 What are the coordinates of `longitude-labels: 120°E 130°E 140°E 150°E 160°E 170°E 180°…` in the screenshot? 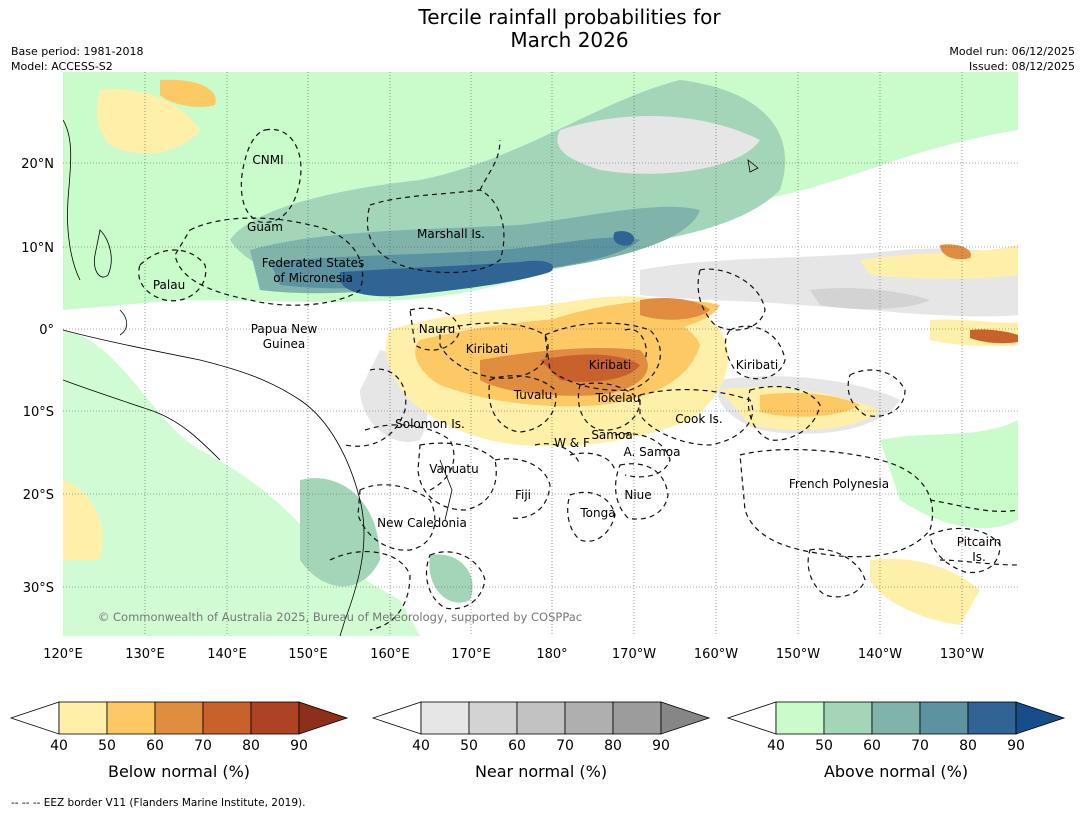 It's located at (513, 654).